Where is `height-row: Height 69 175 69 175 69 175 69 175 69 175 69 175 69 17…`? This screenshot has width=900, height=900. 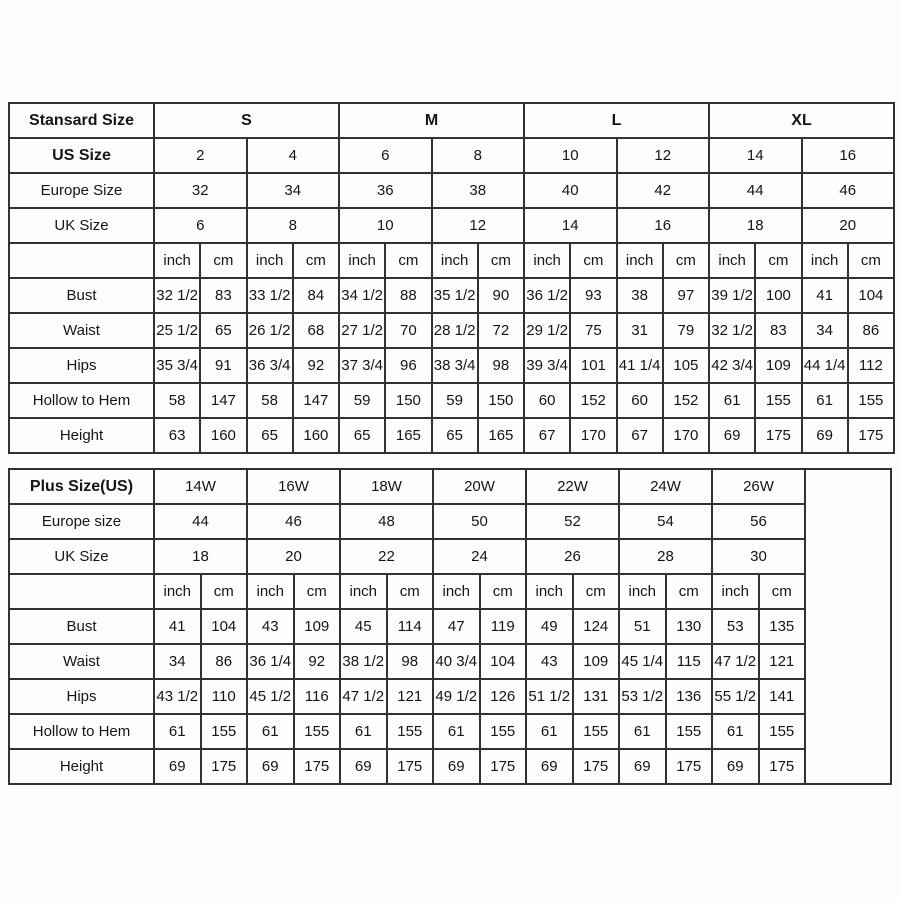
height-row: Height 69 175 69 175 69 175 69 175 69 175 69 175 69 17… is located at coordinates (449, 766).